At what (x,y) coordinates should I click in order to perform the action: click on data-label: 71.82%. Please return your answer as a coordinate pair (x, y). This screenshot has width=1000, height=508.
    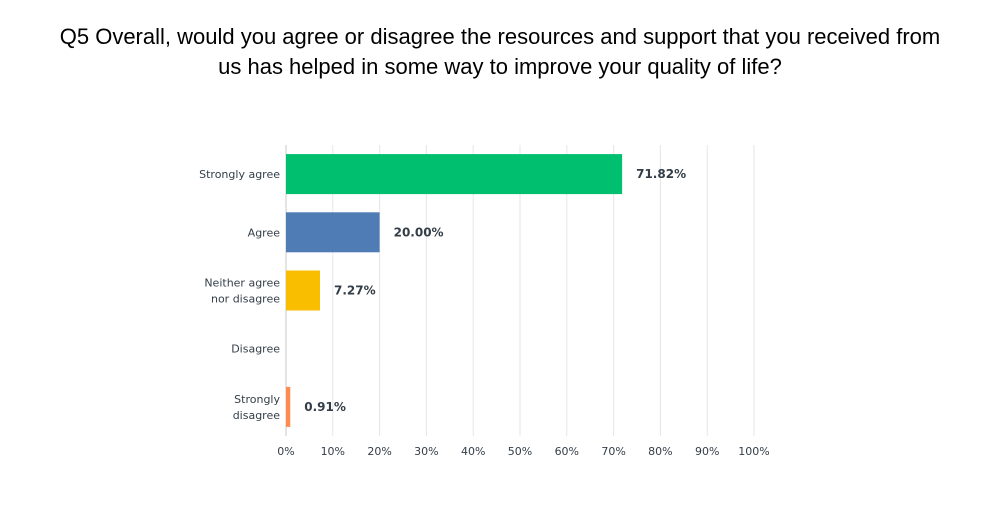
    Looking at the image, I should click on (661, 174).